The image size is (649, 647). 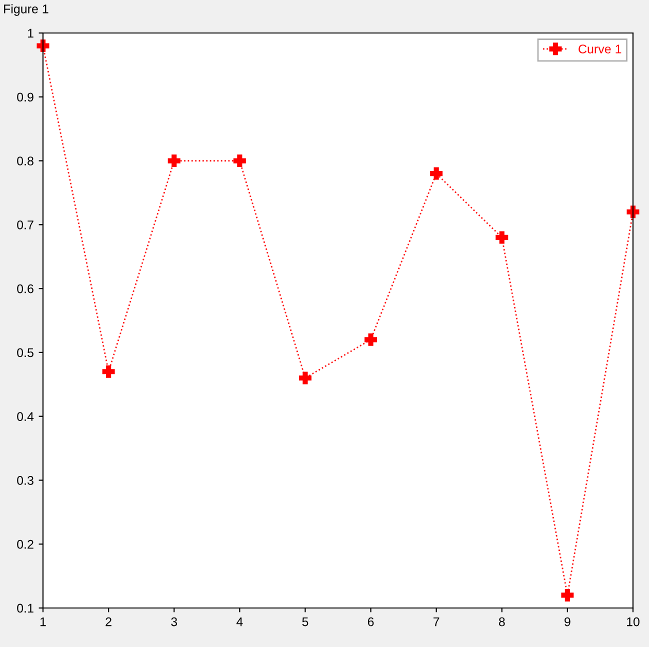 I want to click on x-tick-label: 1, so click(x=43, y=621).